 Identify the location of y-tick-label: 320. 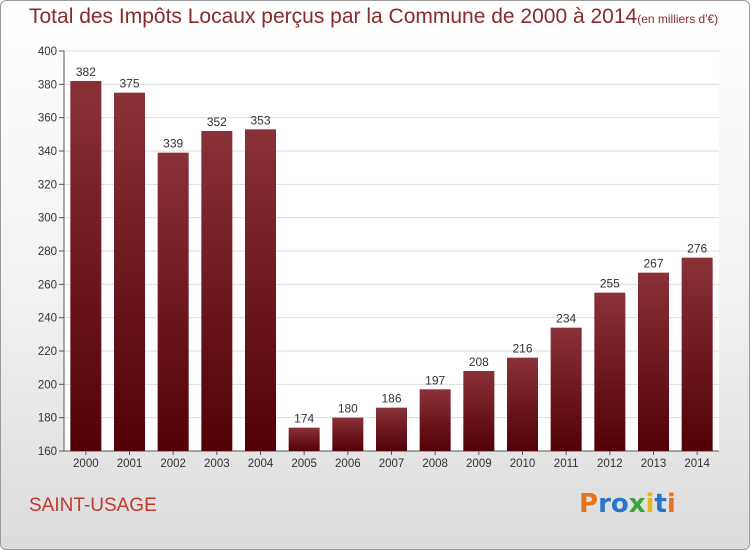
(47, 185).